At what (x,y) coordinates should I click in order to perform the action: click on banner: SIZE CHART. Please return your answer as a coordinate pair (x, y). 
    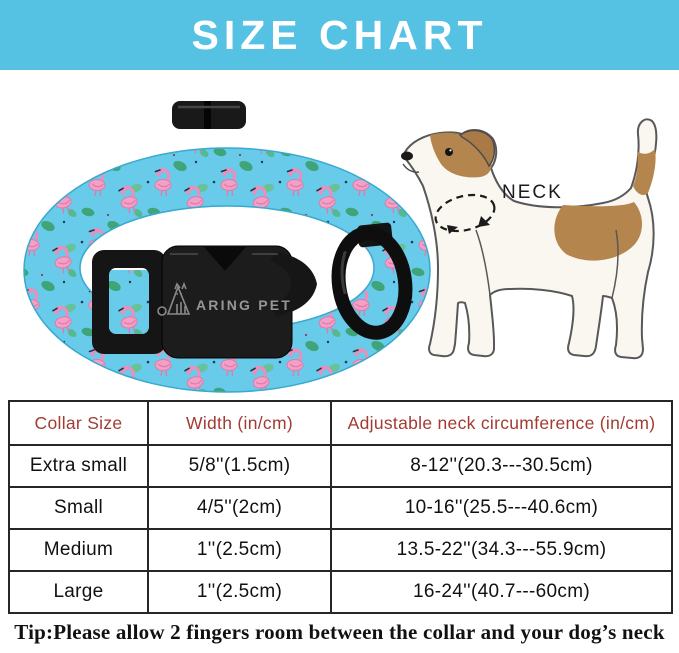
    Looking at the image, I should click on (339, 35).